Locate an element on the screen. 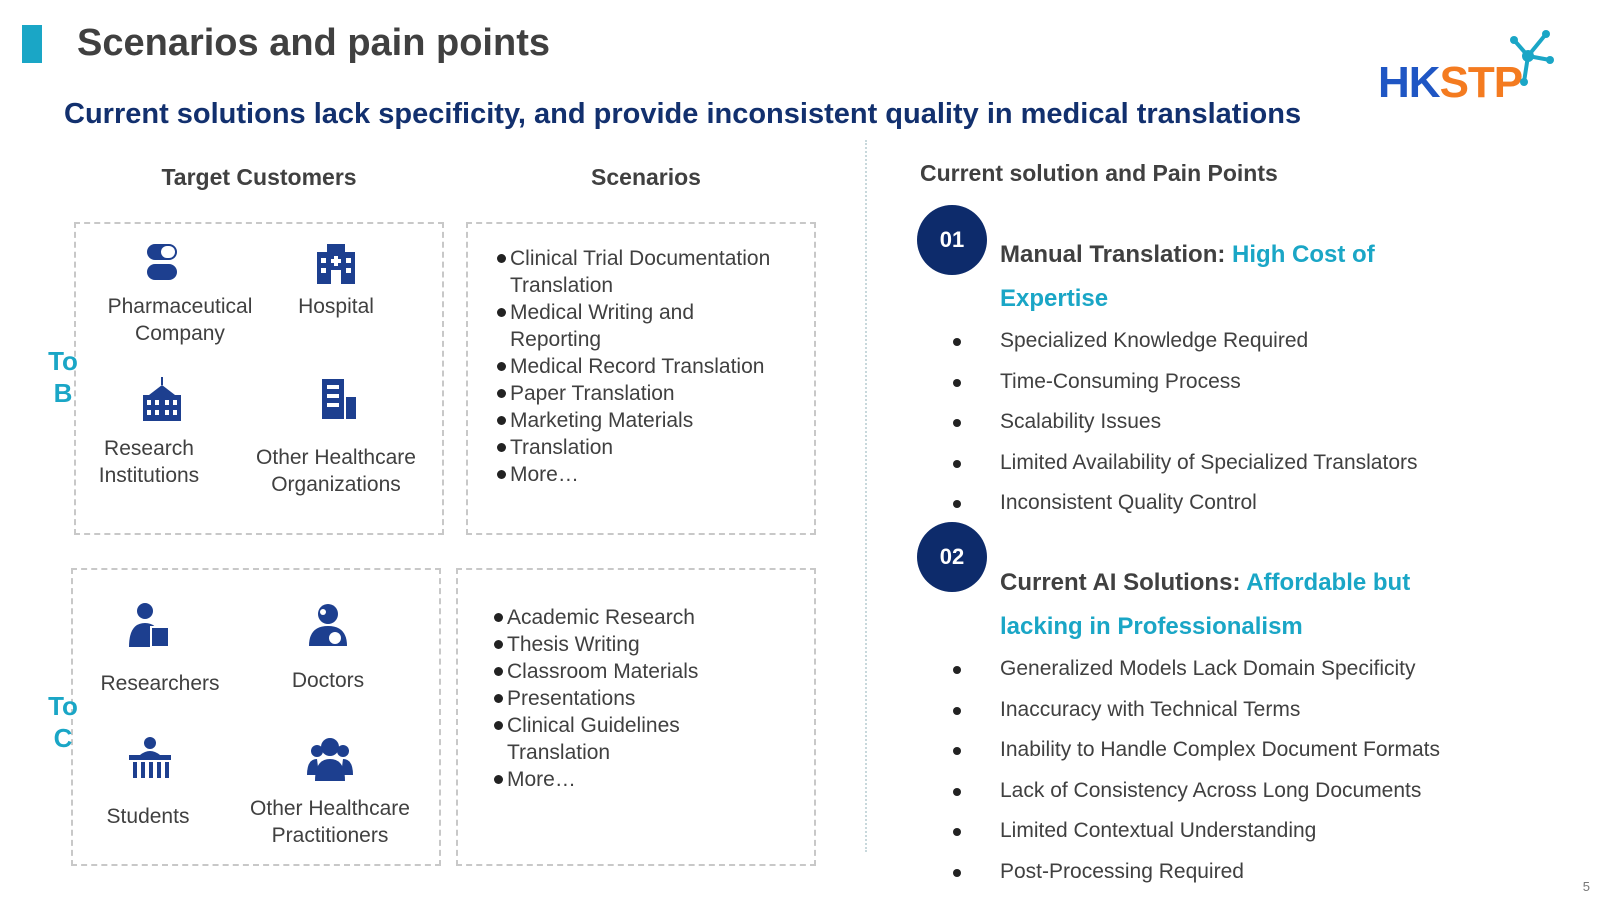  scenario-item: Paper Translation is located at coordinates (642, 393).